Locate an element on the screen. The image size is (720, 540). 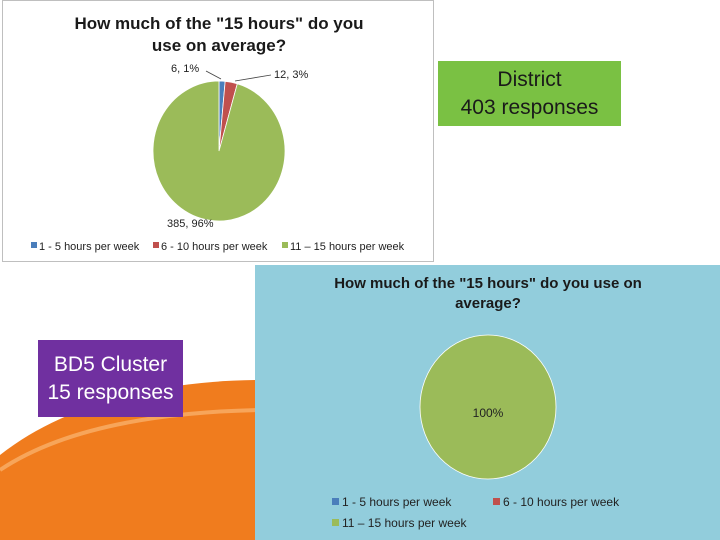
chart1-slices is located at coordinates (219, 151).